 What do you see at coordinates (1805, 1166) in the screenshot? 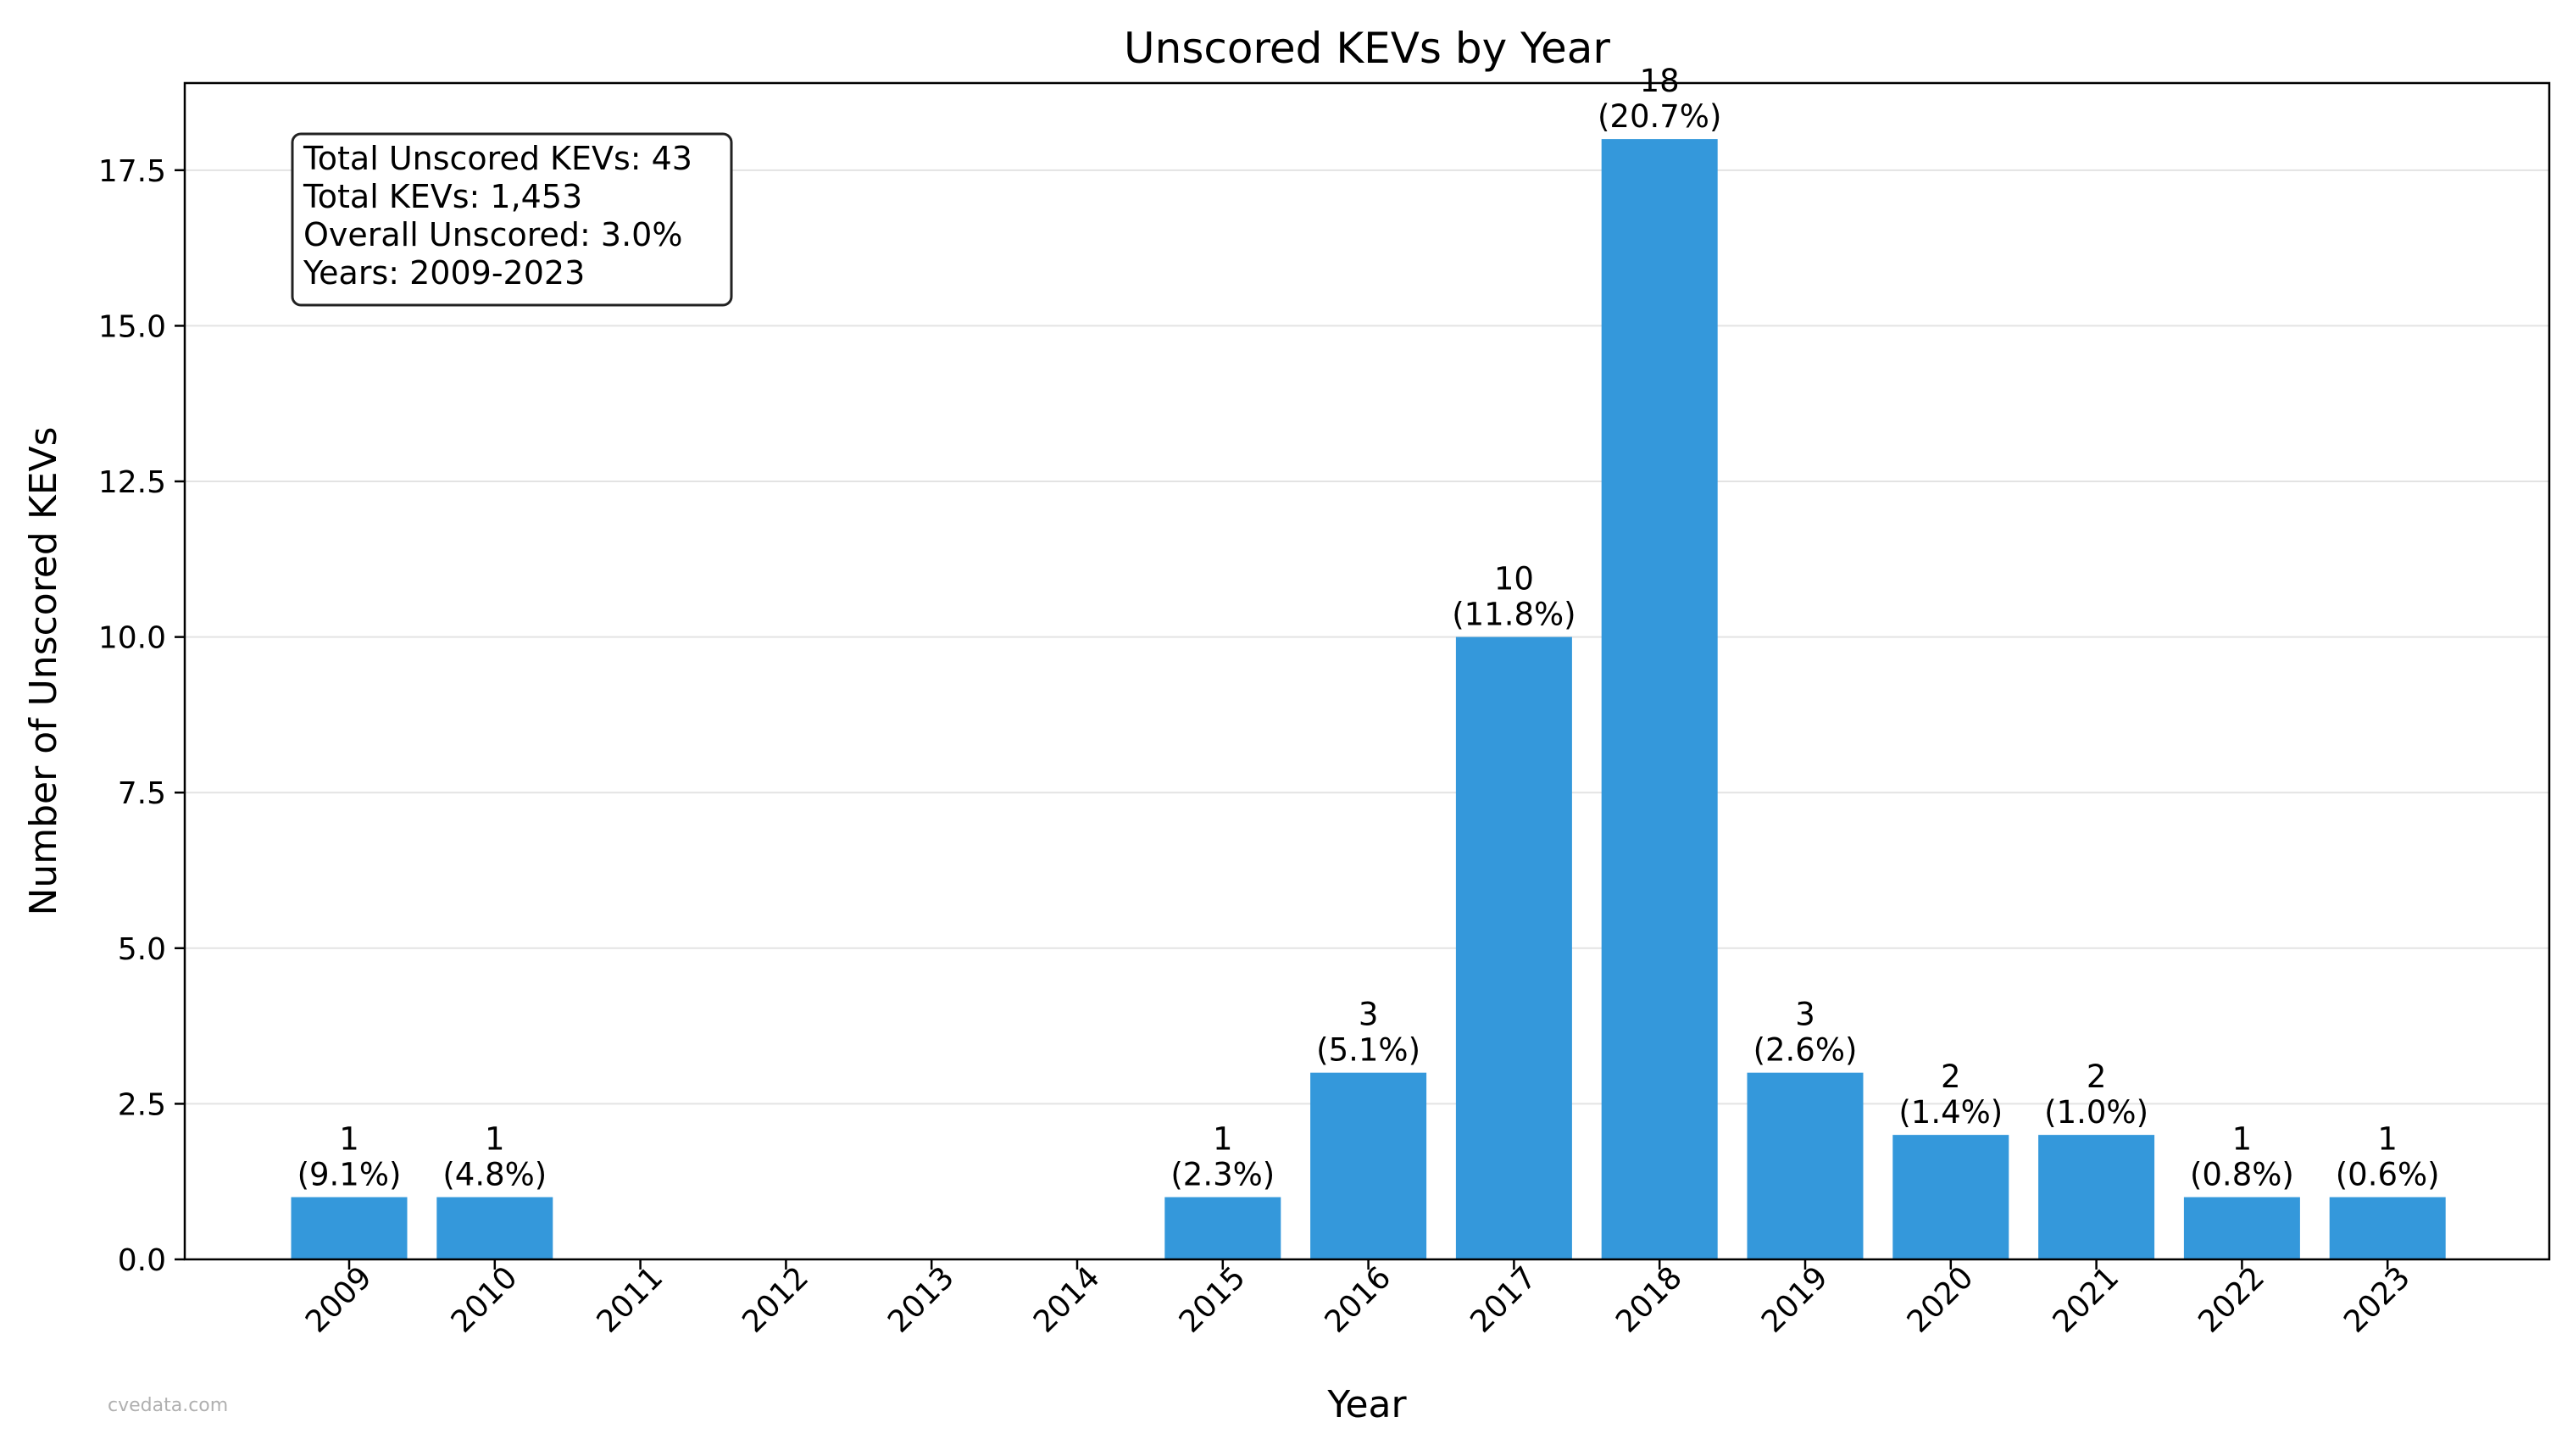
I see `bar-2019` at bounding box center [1805, 1166].